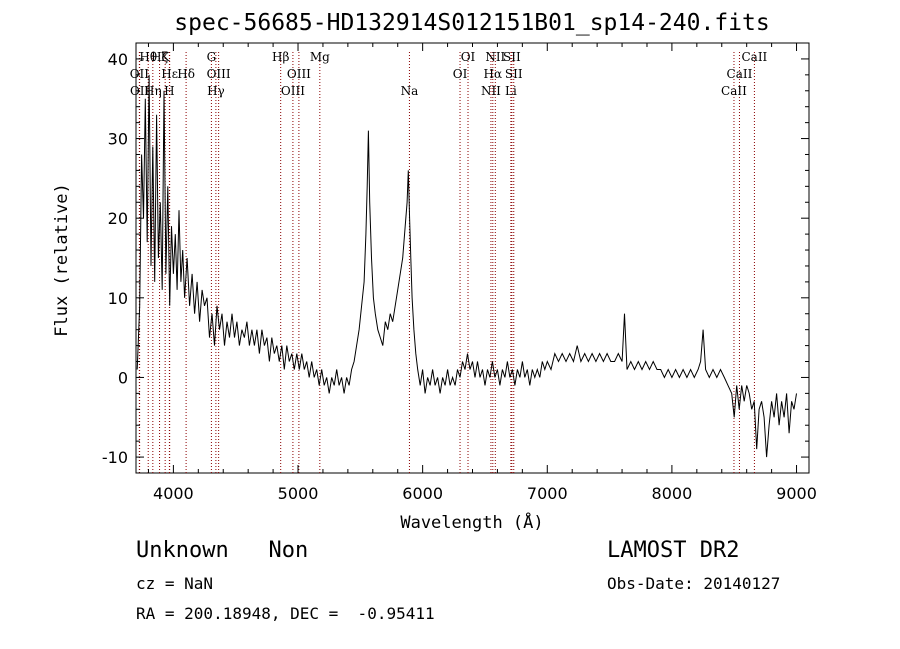 Image resolution: width=900 pixels, height=649 pixels. What do you see at coordinates (280, 57) in the screenshot?
I see `spectral-line-label: Hβ` at bounding box center [280, 57].